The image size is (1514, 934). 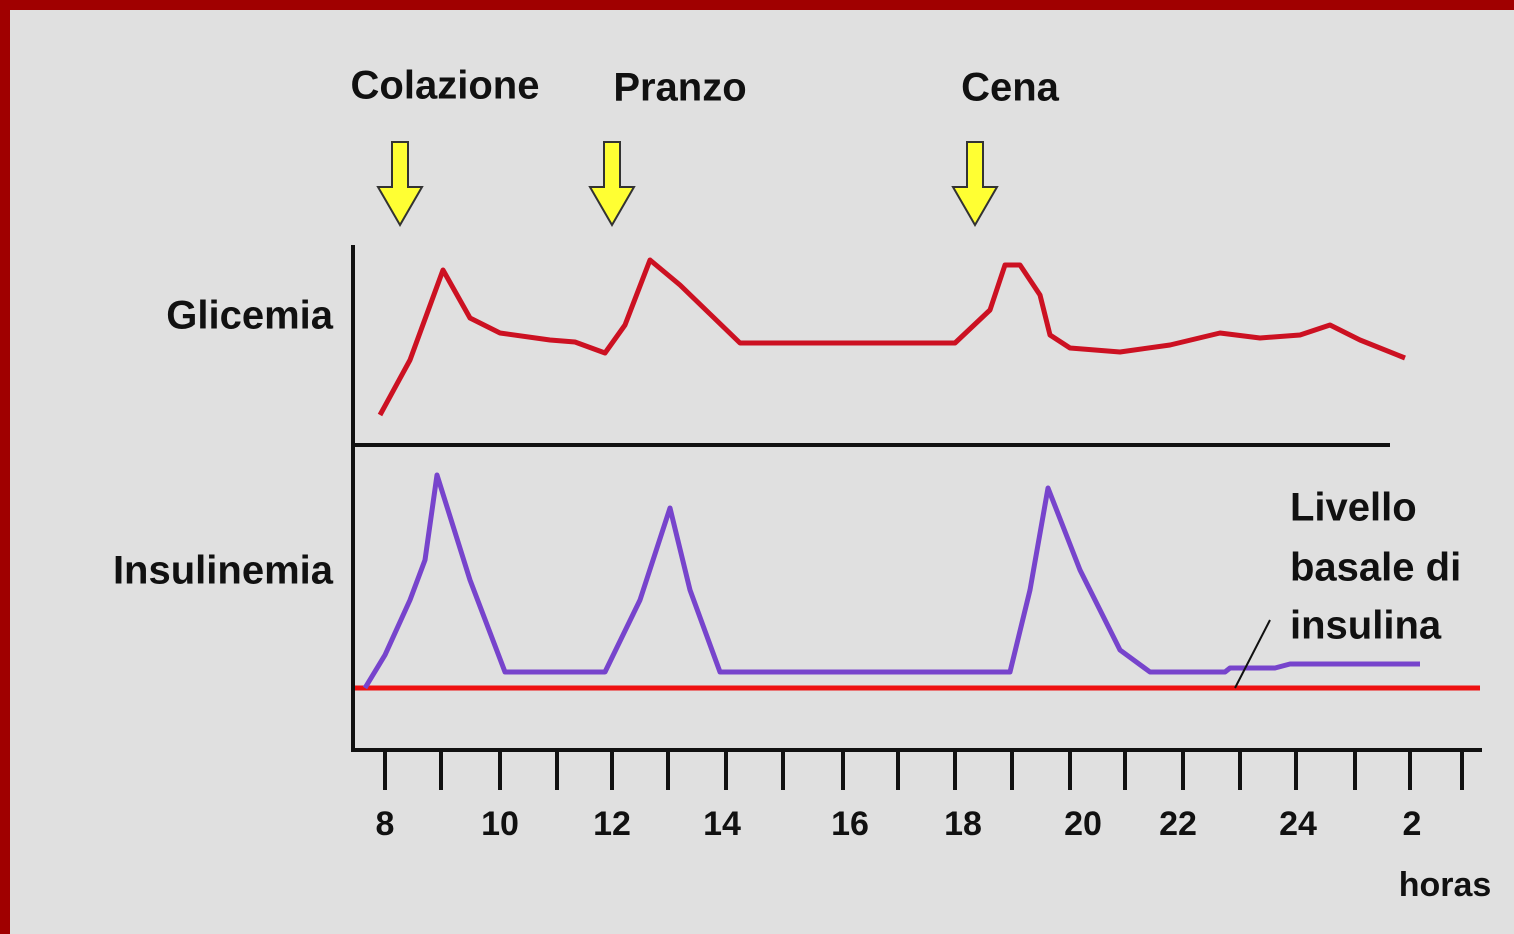 What do you see at coordinates (385, 824) in the screenshot?
I see `x-tick-label: 8` at bounding box center [385, 824].